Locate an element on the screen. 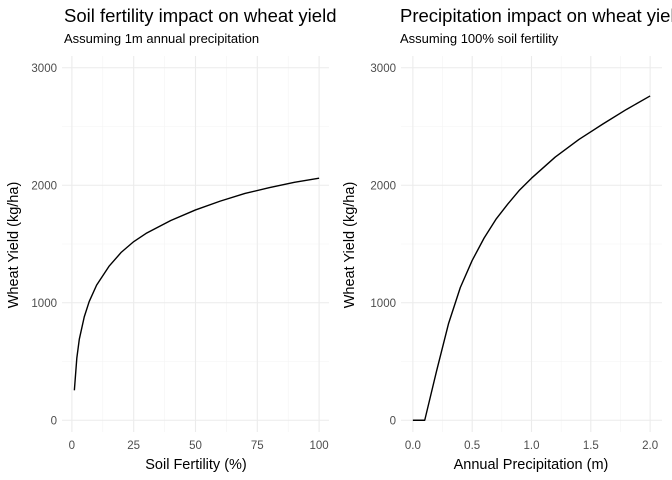 The height and width of the screenshot is (480, 672). x-tick-label: 1.0 is located at coordinates (532, 446).